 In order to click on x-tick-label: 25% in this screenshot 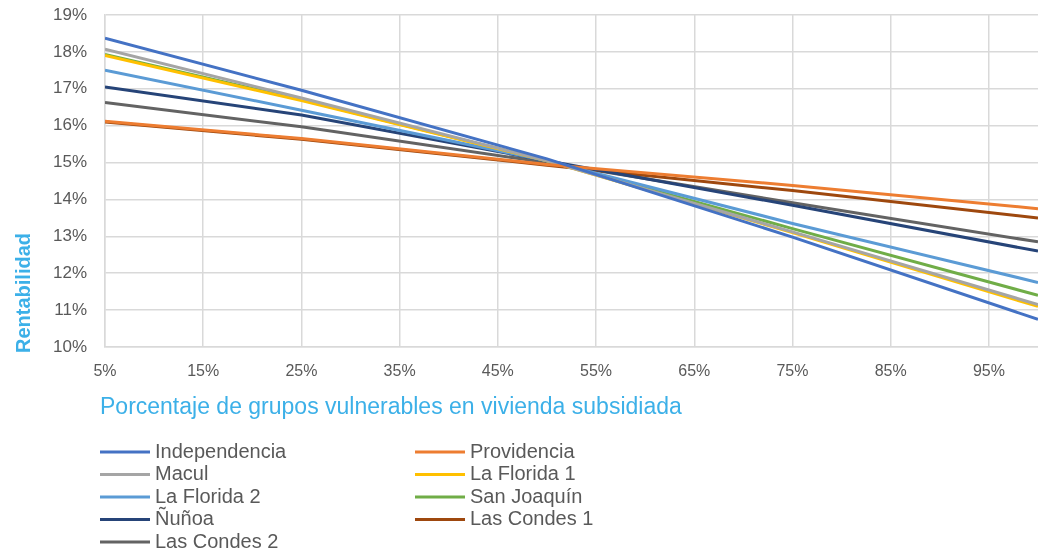, I will do `click(301, 371)`.